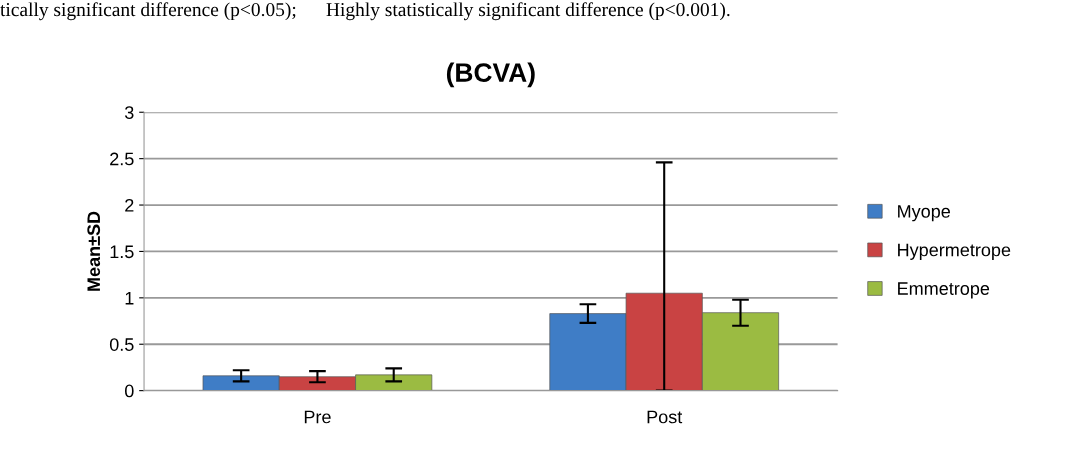 The image size is (1067, 449). I want to click on chart-title: (BCVA), so click(490, 75).